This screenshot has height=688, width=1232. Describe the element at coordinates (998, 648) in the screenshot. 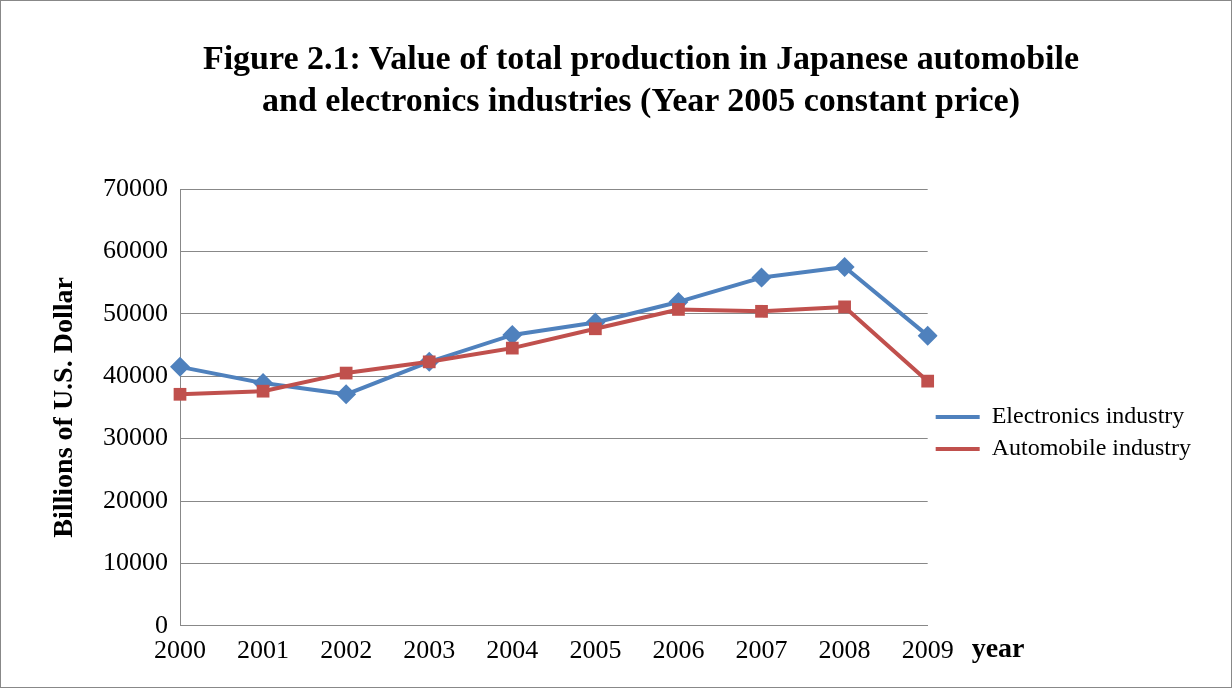

I see `x-axis-title: year` at that location.